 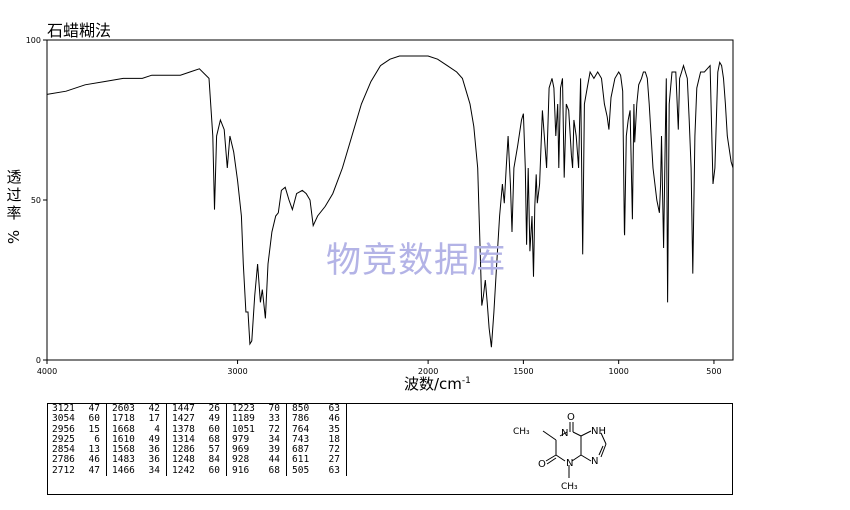 I want to click on peak-entry: 1223 70, so click(x=256, y=408).